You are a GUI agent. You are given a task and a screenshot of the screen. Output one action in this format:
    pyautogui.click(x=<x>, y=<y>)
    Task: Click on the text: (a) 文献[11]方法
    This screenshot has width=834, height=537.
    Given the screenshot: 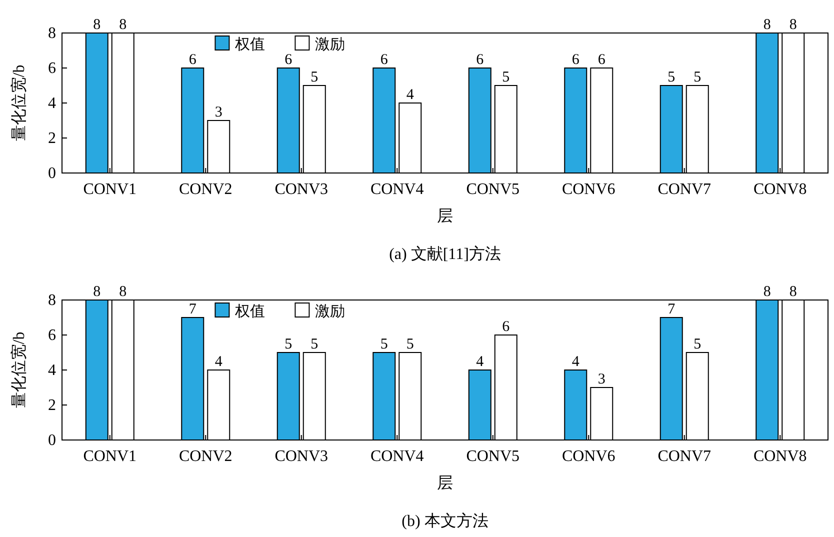 What is the action you would take?
    pyautogui.click(x=445, y=254)
    